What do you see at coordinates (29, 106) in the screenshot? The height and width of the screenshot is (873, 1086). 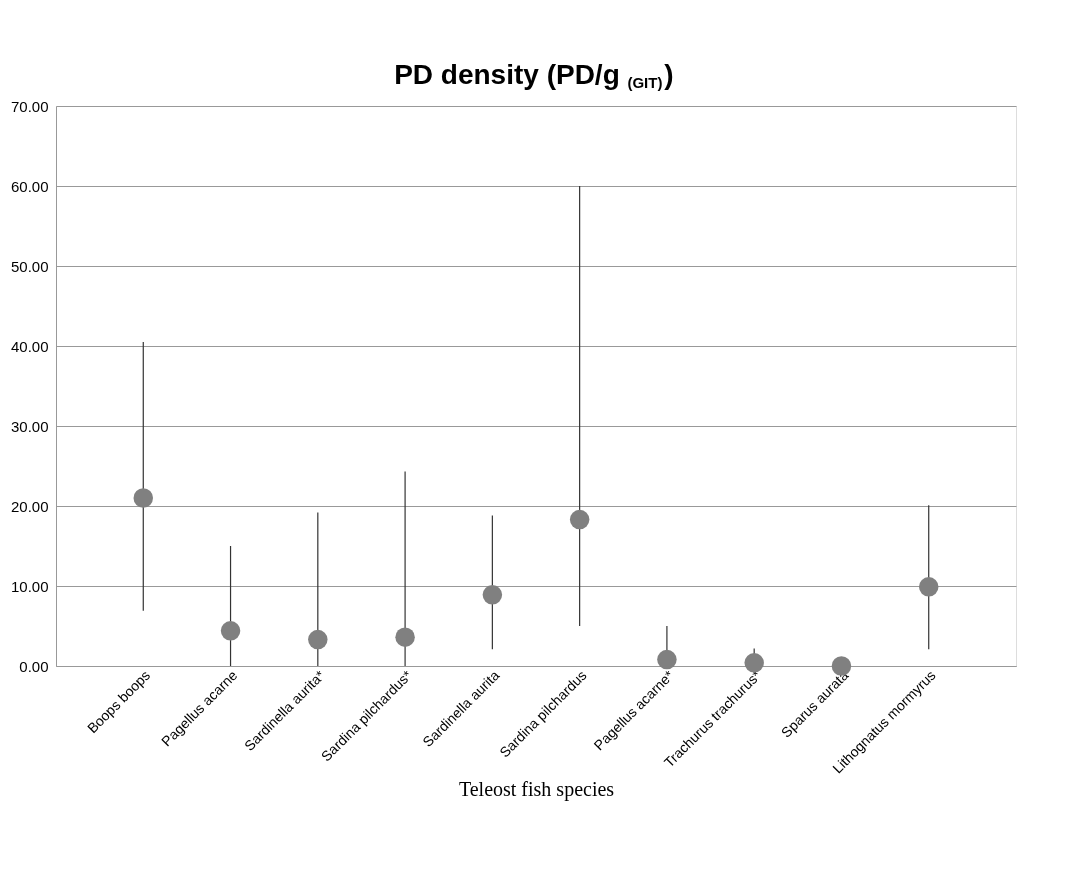 I see `y-tick-label: 70.00` at bounding box center [29, 106].